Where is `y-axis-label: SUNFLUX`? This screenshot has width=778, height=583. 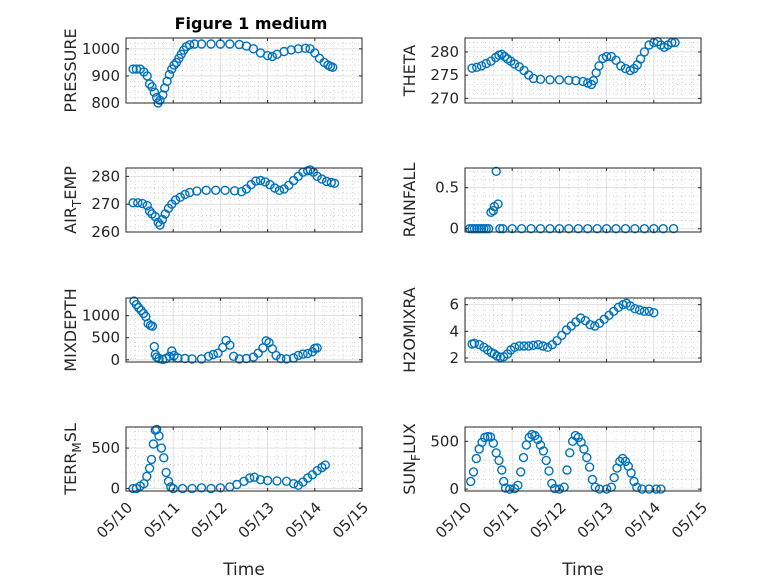 y-axis-label: SUNFLUX is located at coordinates (411, 459).